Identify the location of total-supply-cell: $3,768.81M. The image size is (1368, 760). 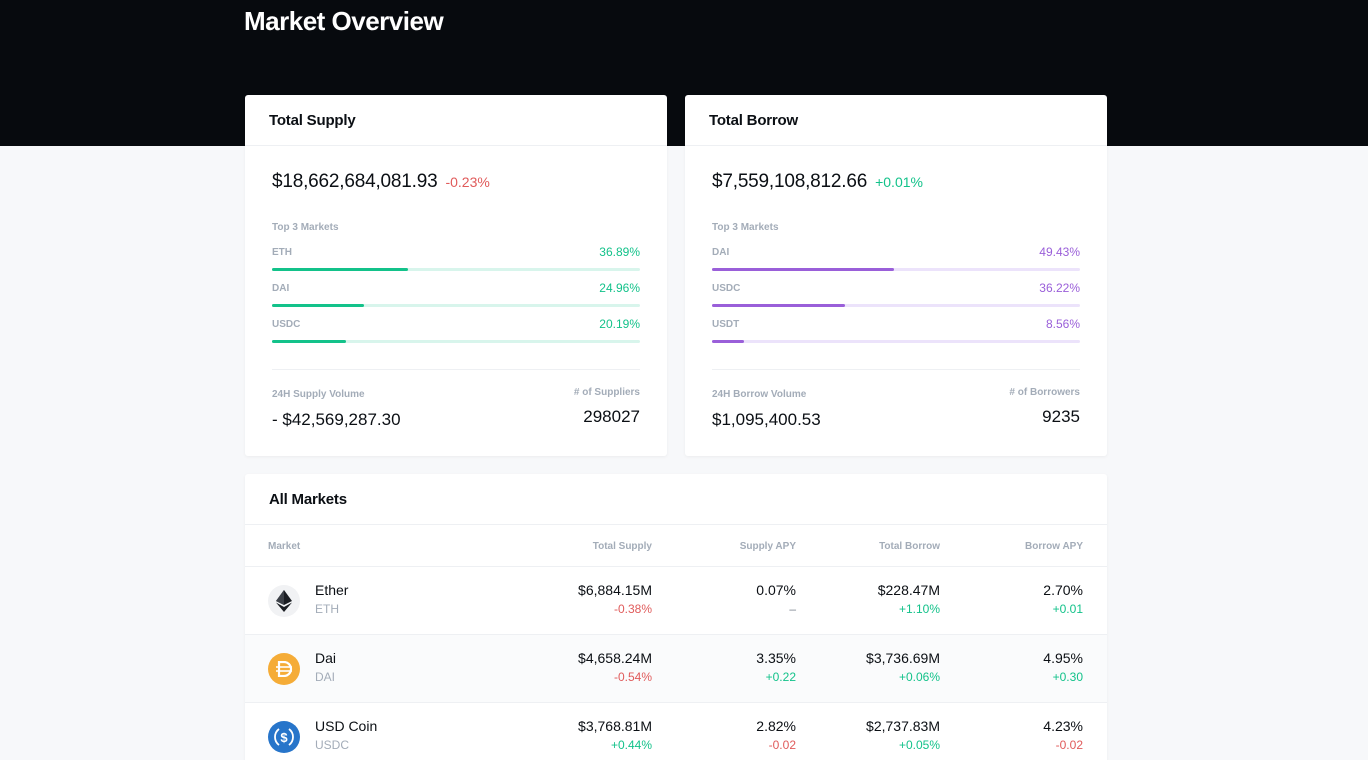
(615, 726).